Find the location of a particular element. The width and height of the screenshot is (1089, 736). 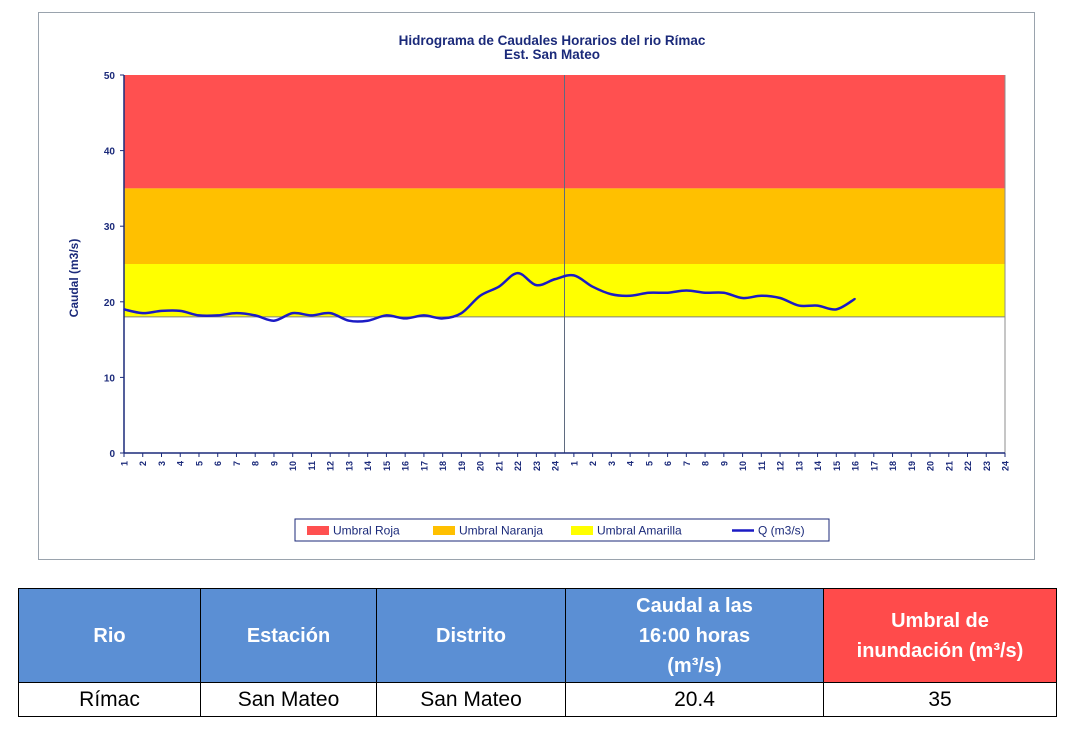

x-tick-label: 6 is located at coordinates (218, 463).